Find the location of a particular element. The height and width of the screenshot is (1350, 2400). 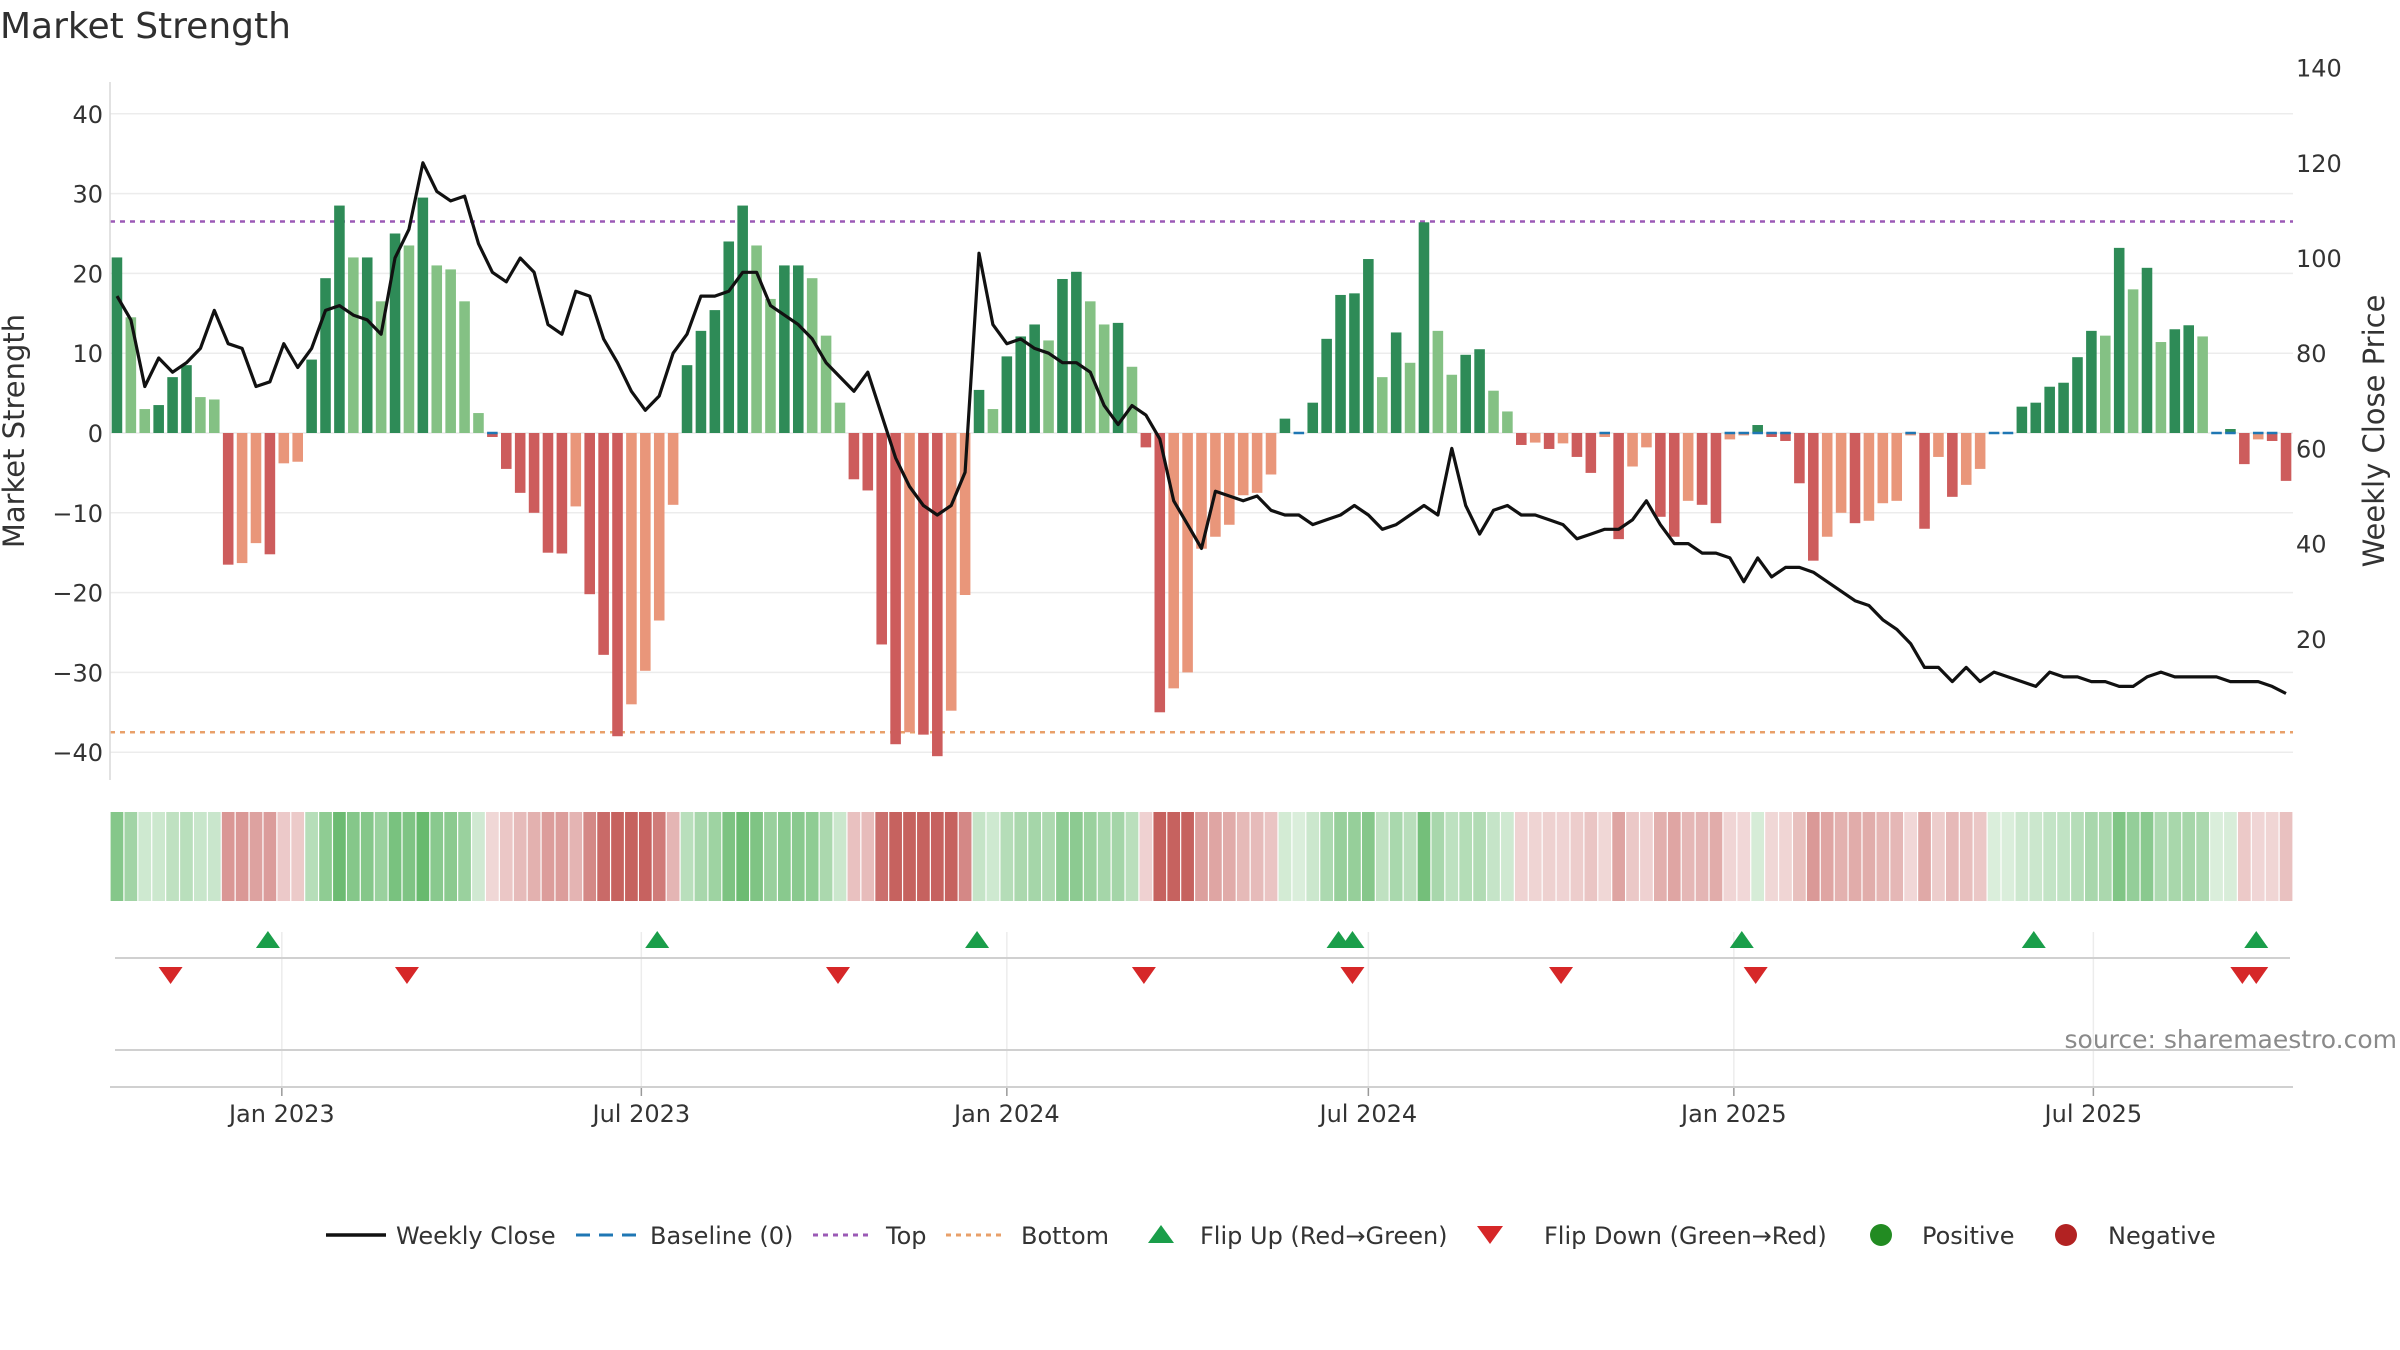

legend-flip-up-label: Flip Up (Red→Green) is located at coordinates (1324, 1236).